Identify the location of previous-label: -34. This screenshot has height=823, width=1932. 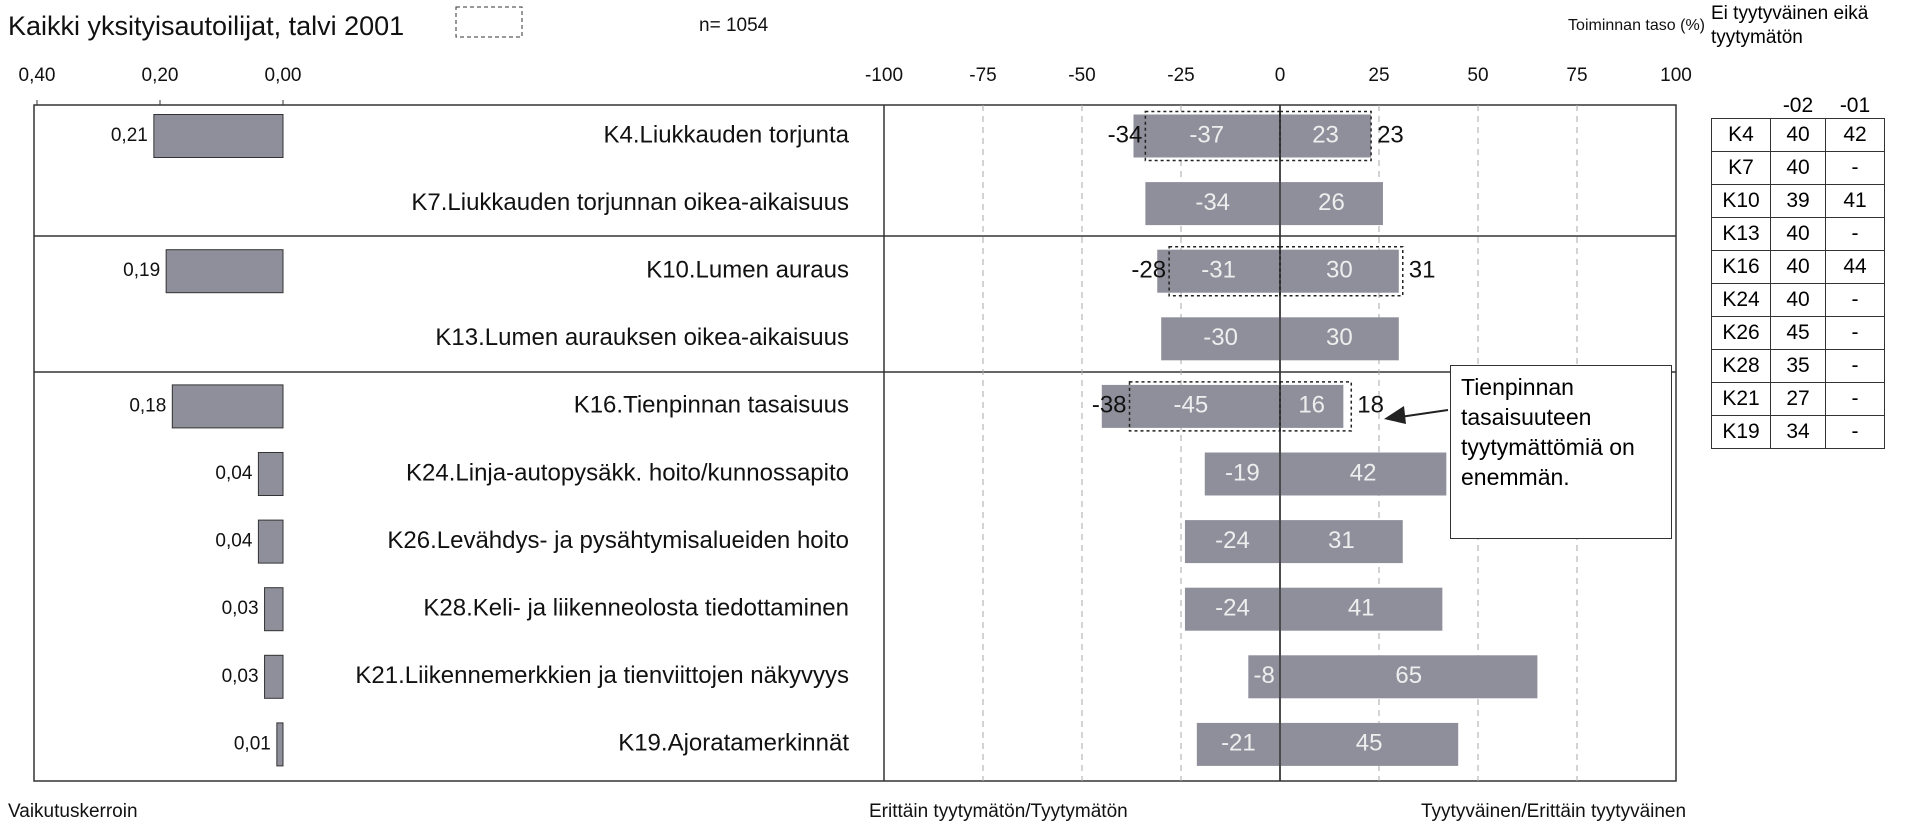
(1125, 134).